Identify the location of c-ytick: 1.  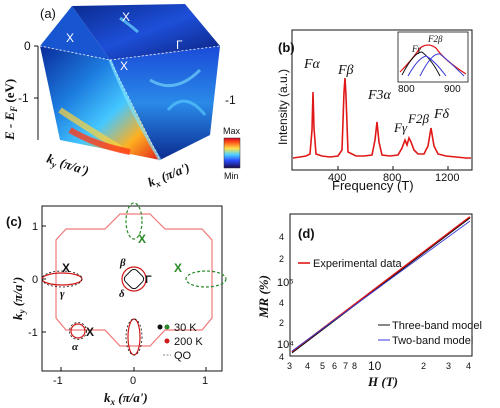
(35, 227).